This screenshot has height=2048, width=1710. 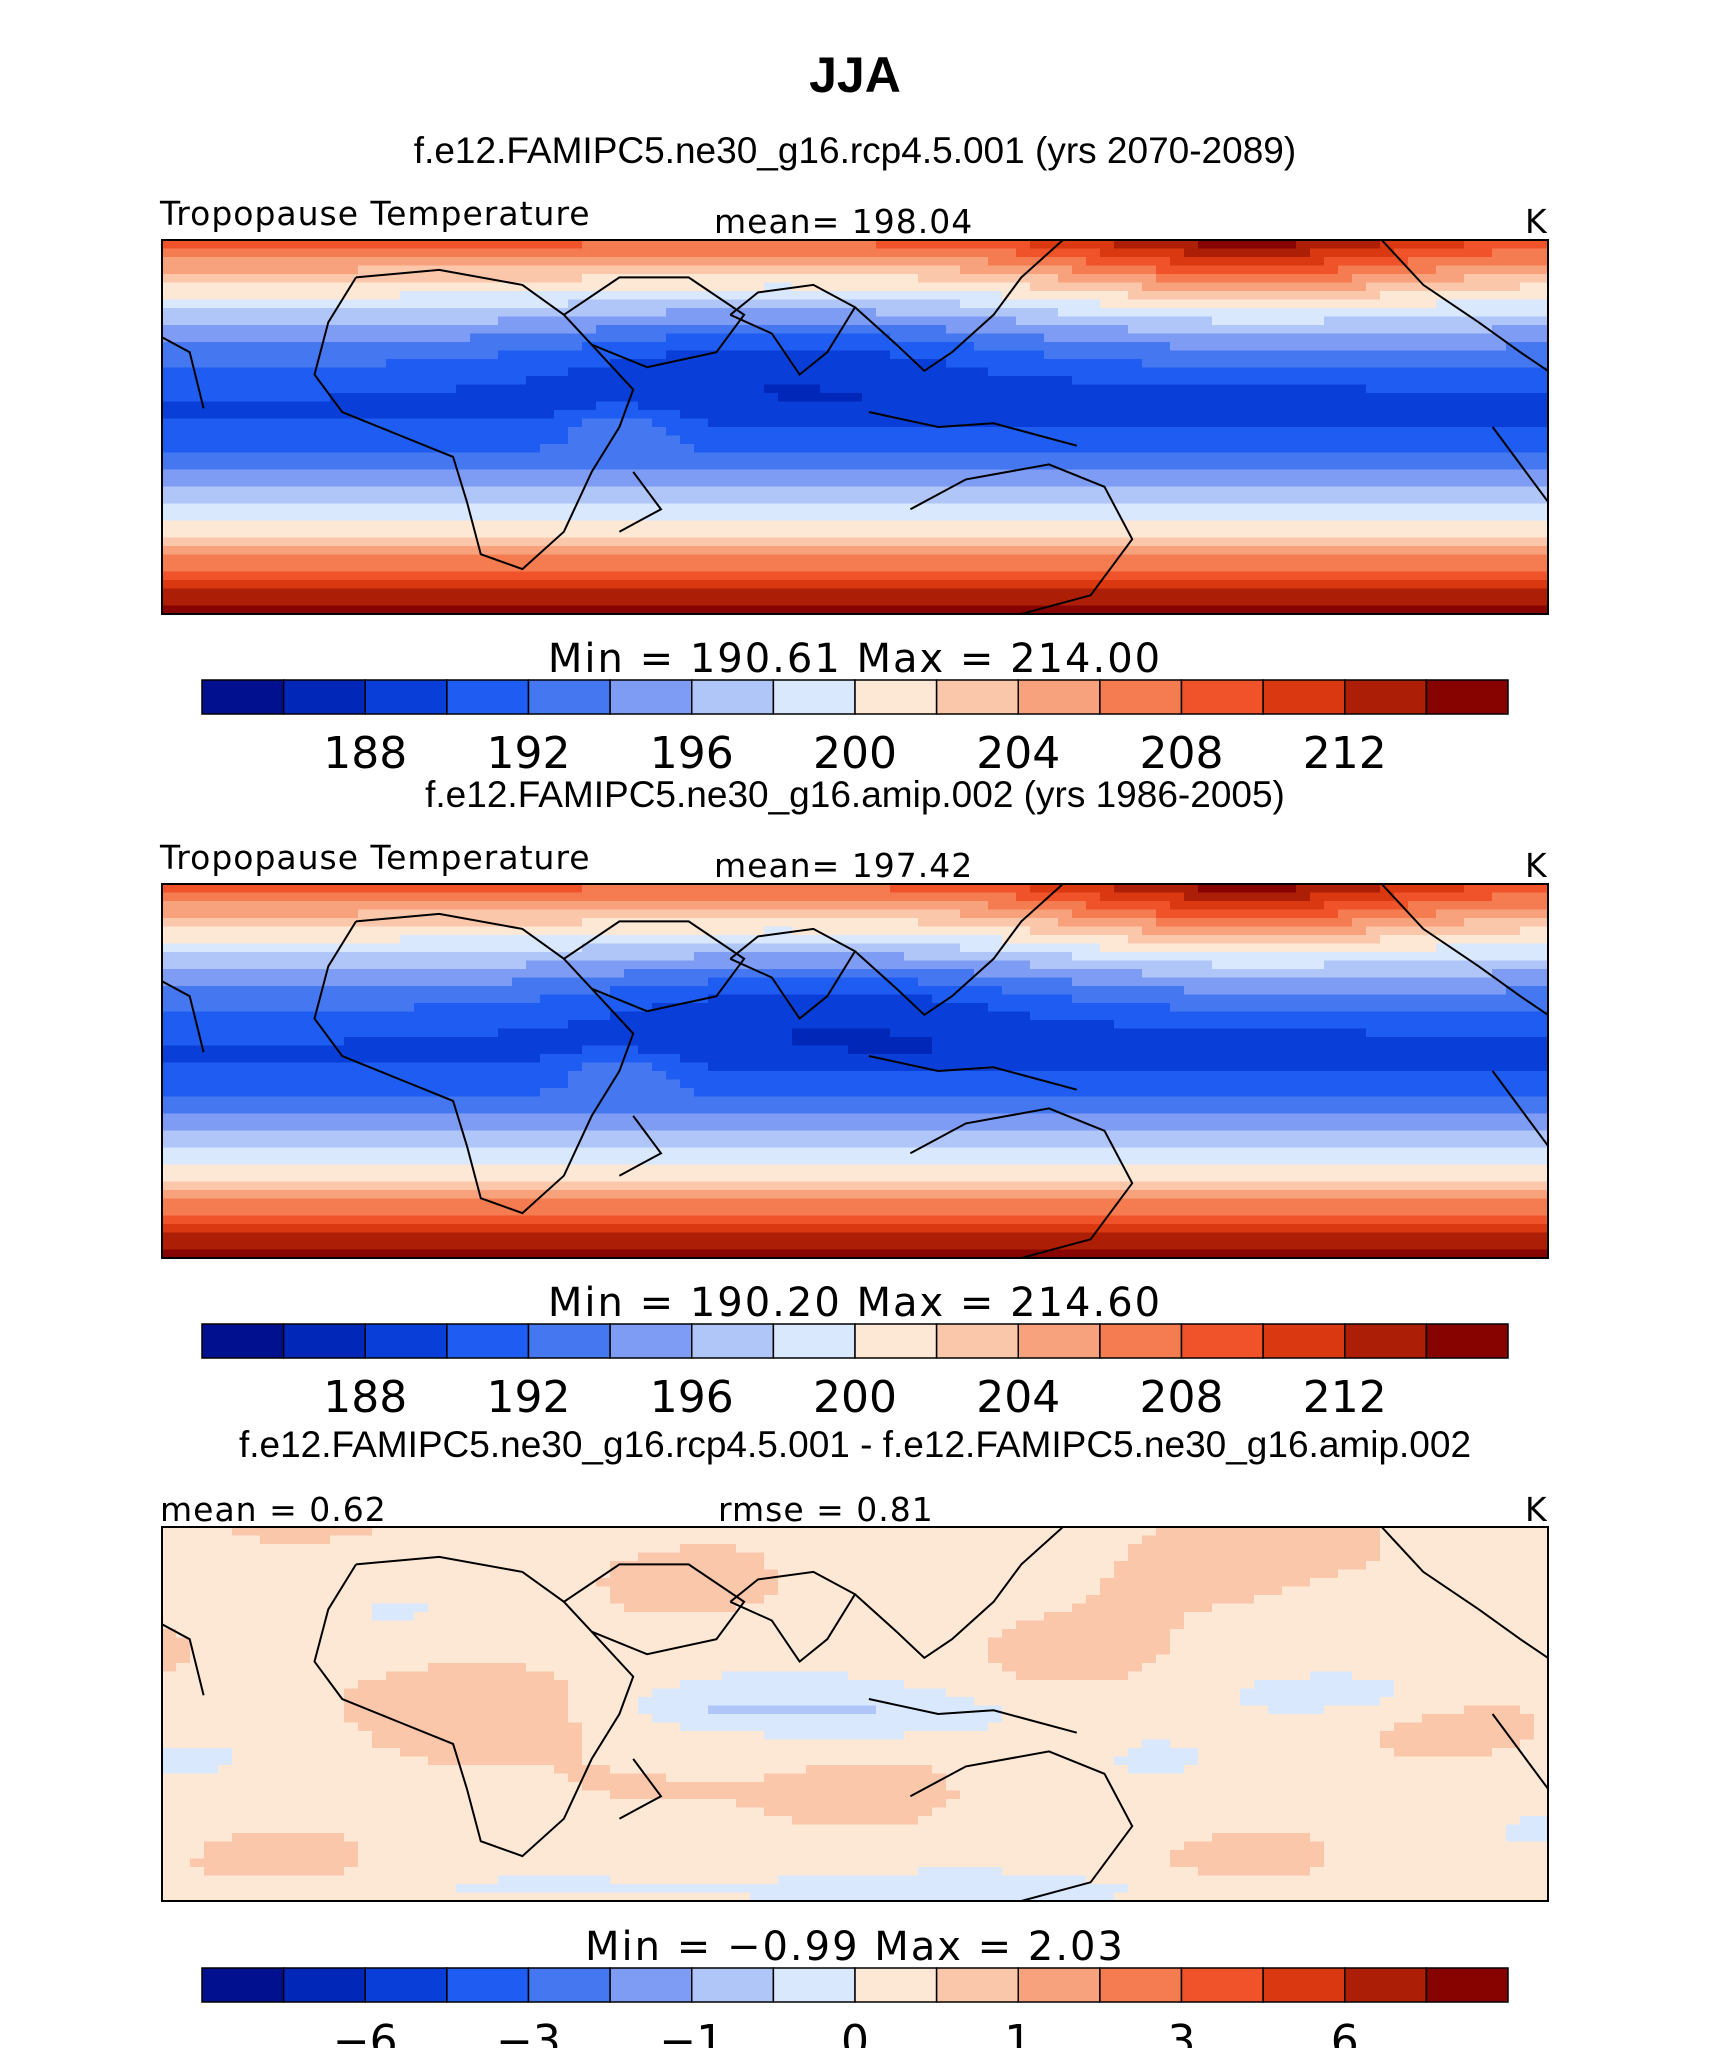 I want to click on colorbar-2: 188 192 196 200 204 208 212, so click(x=855, y=1373).